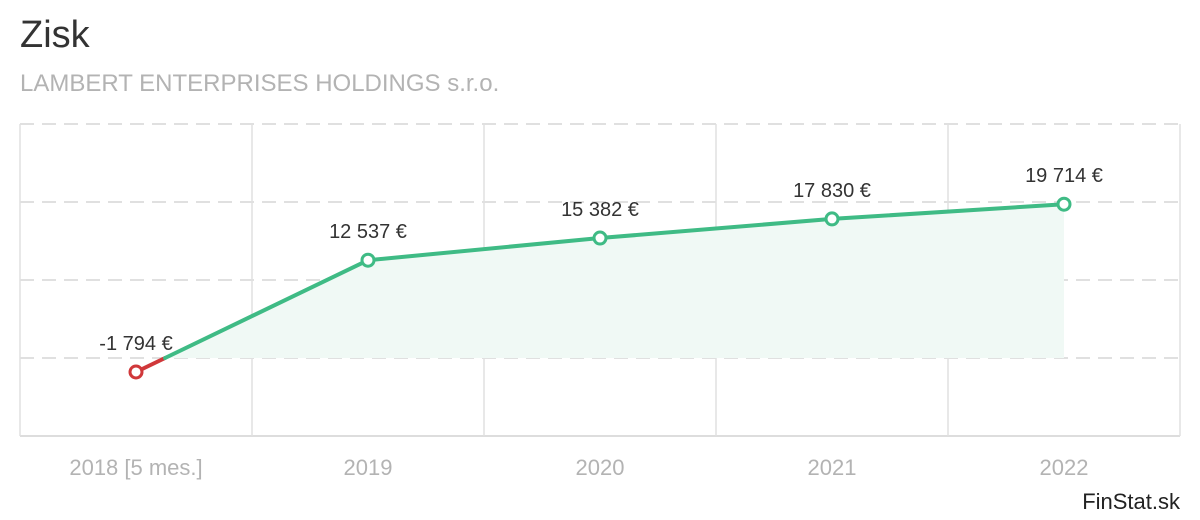  I want to click on x-tick-label: 2020, so click(600, 467).